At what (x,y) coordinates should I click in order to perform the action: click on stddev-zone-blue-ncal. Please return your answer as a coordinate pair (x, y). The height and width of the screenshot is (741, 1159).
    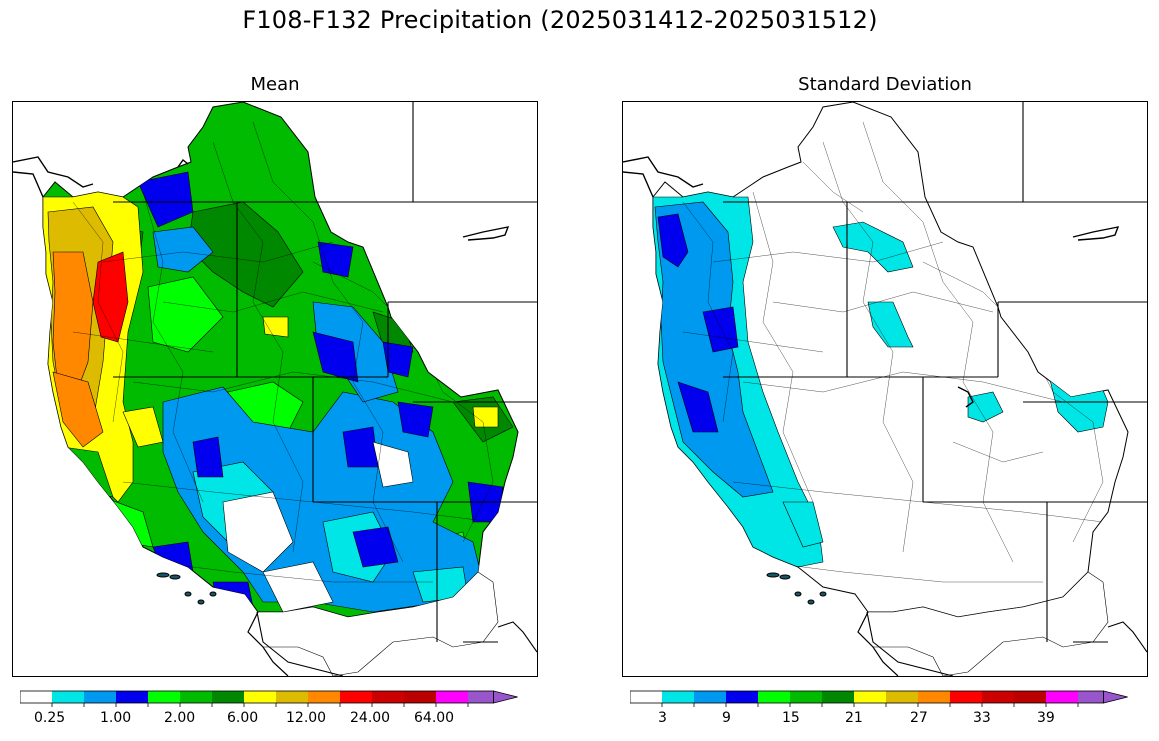
    Looking at the image, I should click on (698, 407).